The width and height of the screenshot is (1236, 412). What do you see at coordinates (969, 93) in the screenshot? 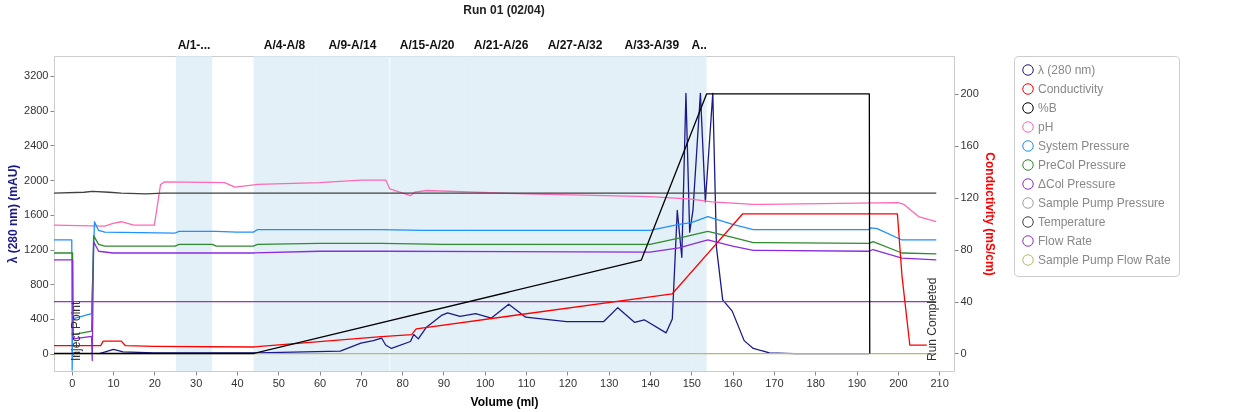
I see `y2-tick-label: 200` at bounding box center [969, 93].